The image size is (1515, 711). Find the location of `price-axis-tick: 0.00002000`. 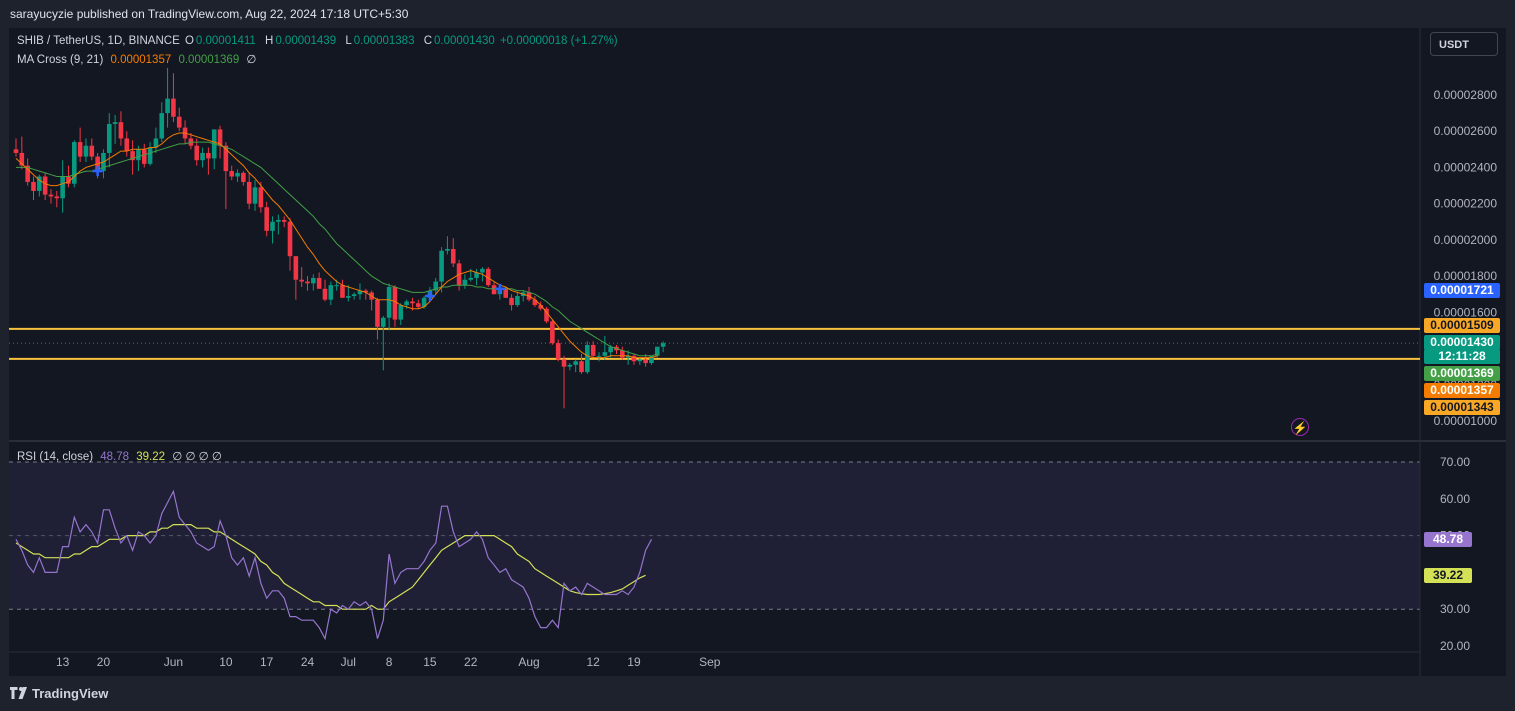

price-axis-tick: 0.00002000 is located at coordinates (1466, 240).